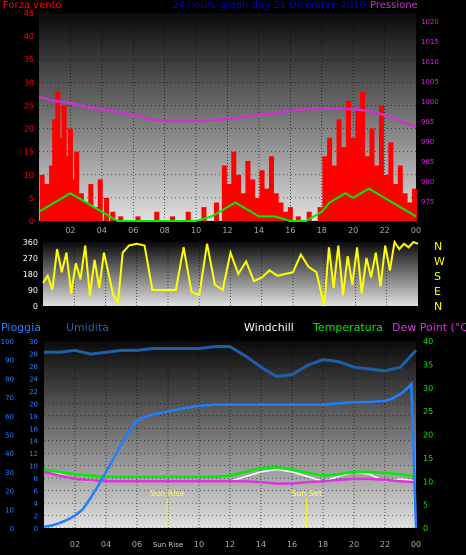  I want to click on y-tick-label-right: 995, so click(427, 122).